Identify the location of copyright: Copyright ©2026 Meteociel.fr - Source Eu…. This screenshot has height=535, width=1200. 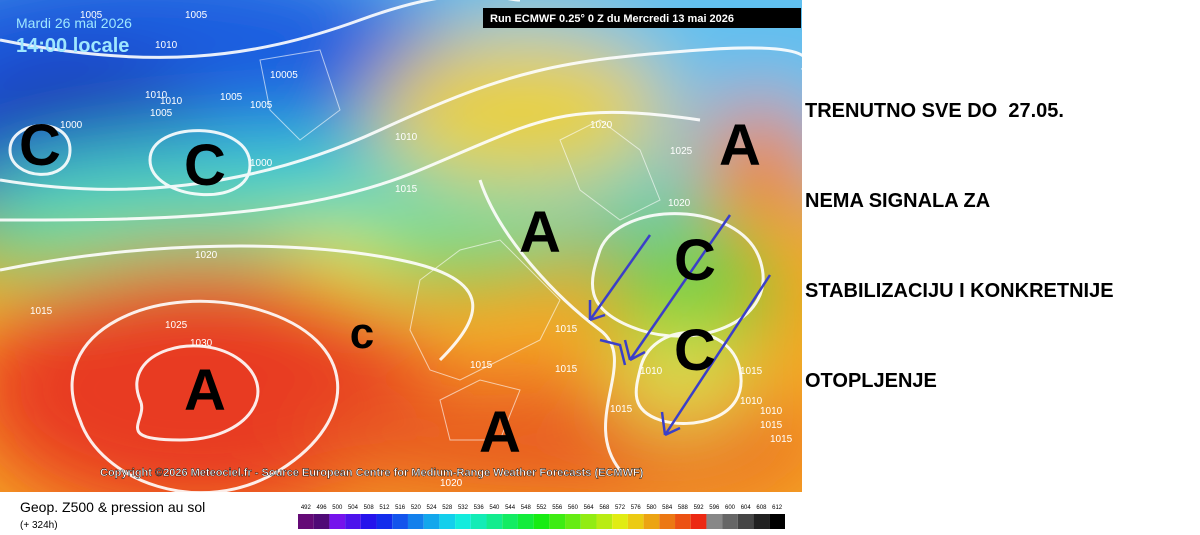
(372, 473).